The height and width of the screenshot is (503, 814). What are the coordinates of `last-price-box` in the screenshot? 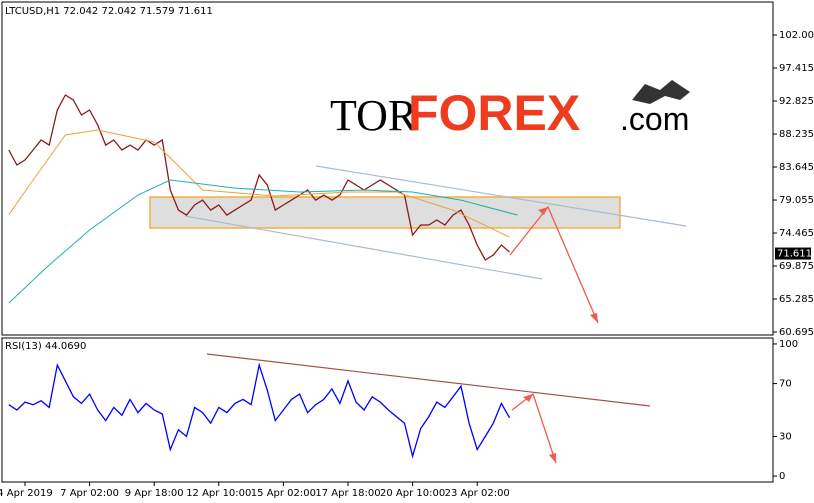 It's located at (793, 253).